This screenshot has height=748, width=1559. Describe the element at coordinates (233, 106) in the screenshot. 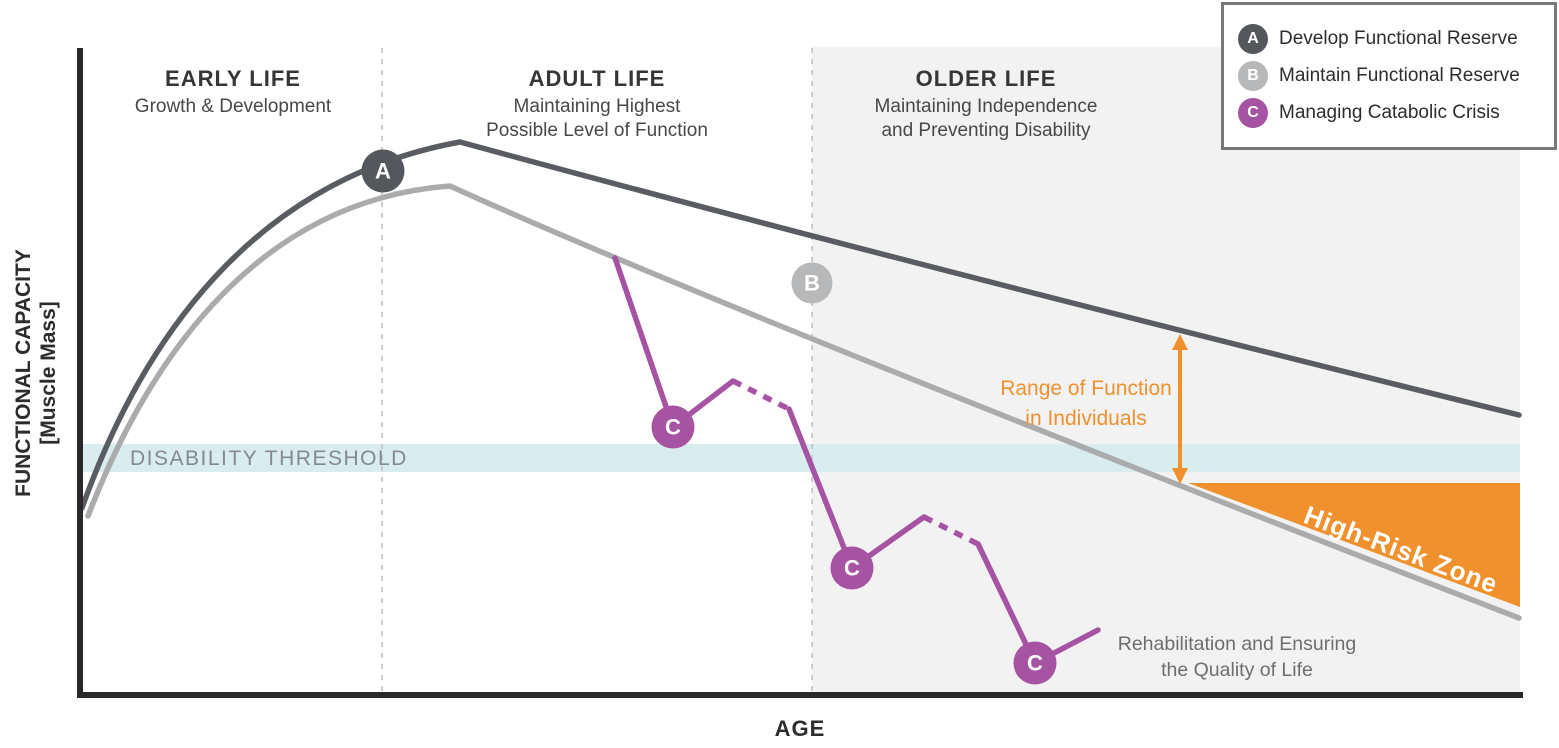

I see `stage-subtitle: Growth & Development` at that location.